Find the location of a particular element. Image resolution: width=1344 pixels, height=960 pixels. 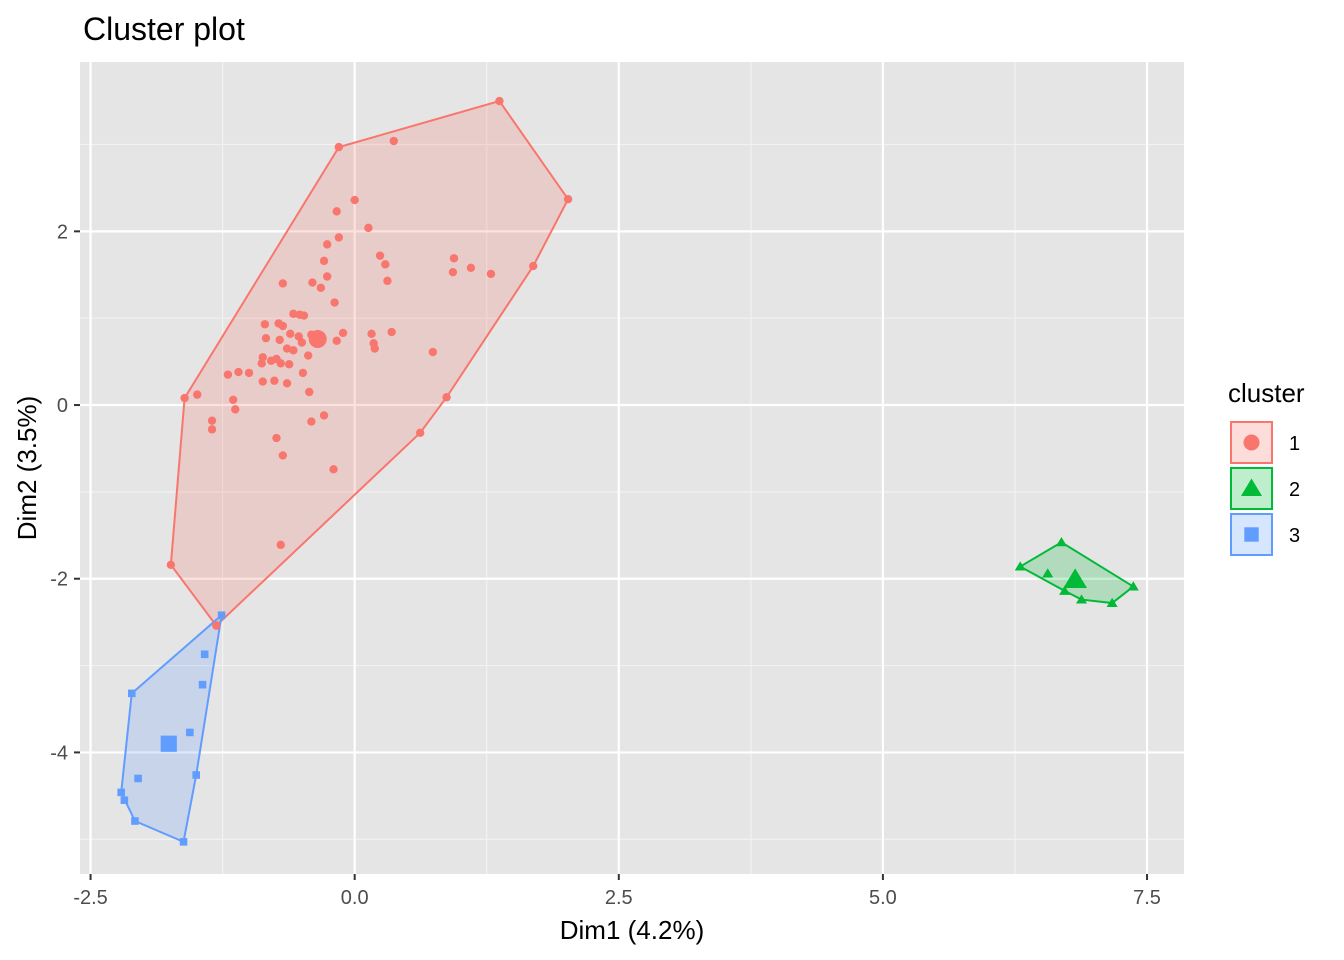

y-axis-title: Dim2 (3.5%) is located at coordinates (27, 468).